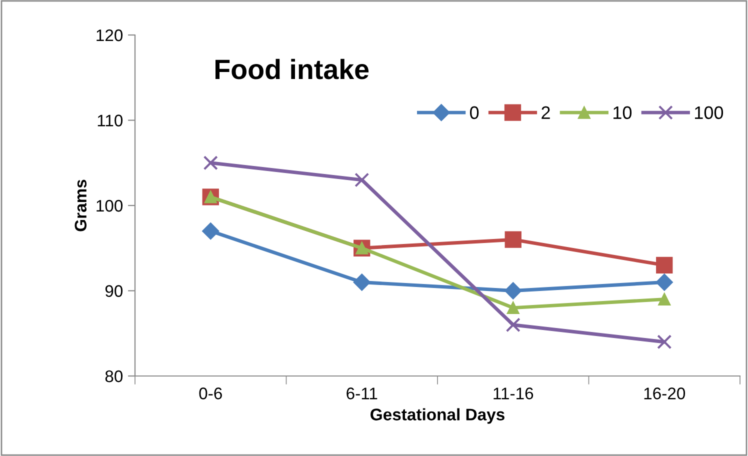  I want to click on legend-label: 0, so click(474, 113).